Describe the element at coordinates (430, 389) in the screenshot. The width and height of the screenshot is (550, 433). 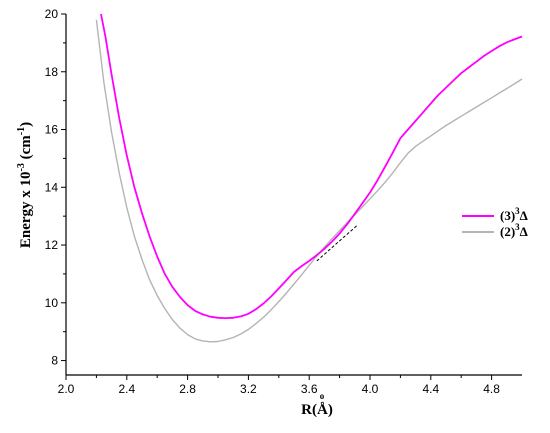
I see `x-tick-label: 4.4` at that location.